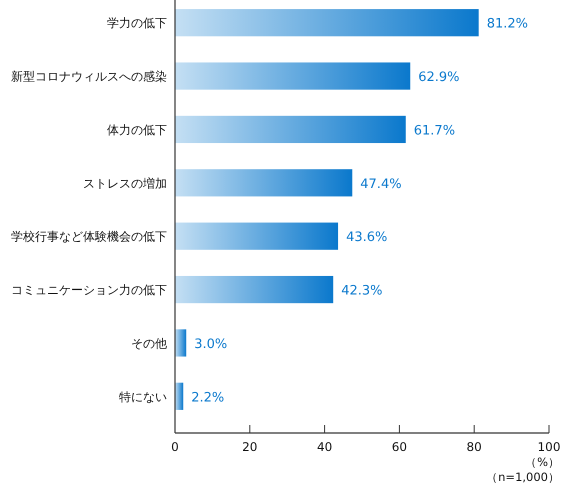 The image size is (567, 487). I want to click on y-tick-label: その他, so click(149, 343).